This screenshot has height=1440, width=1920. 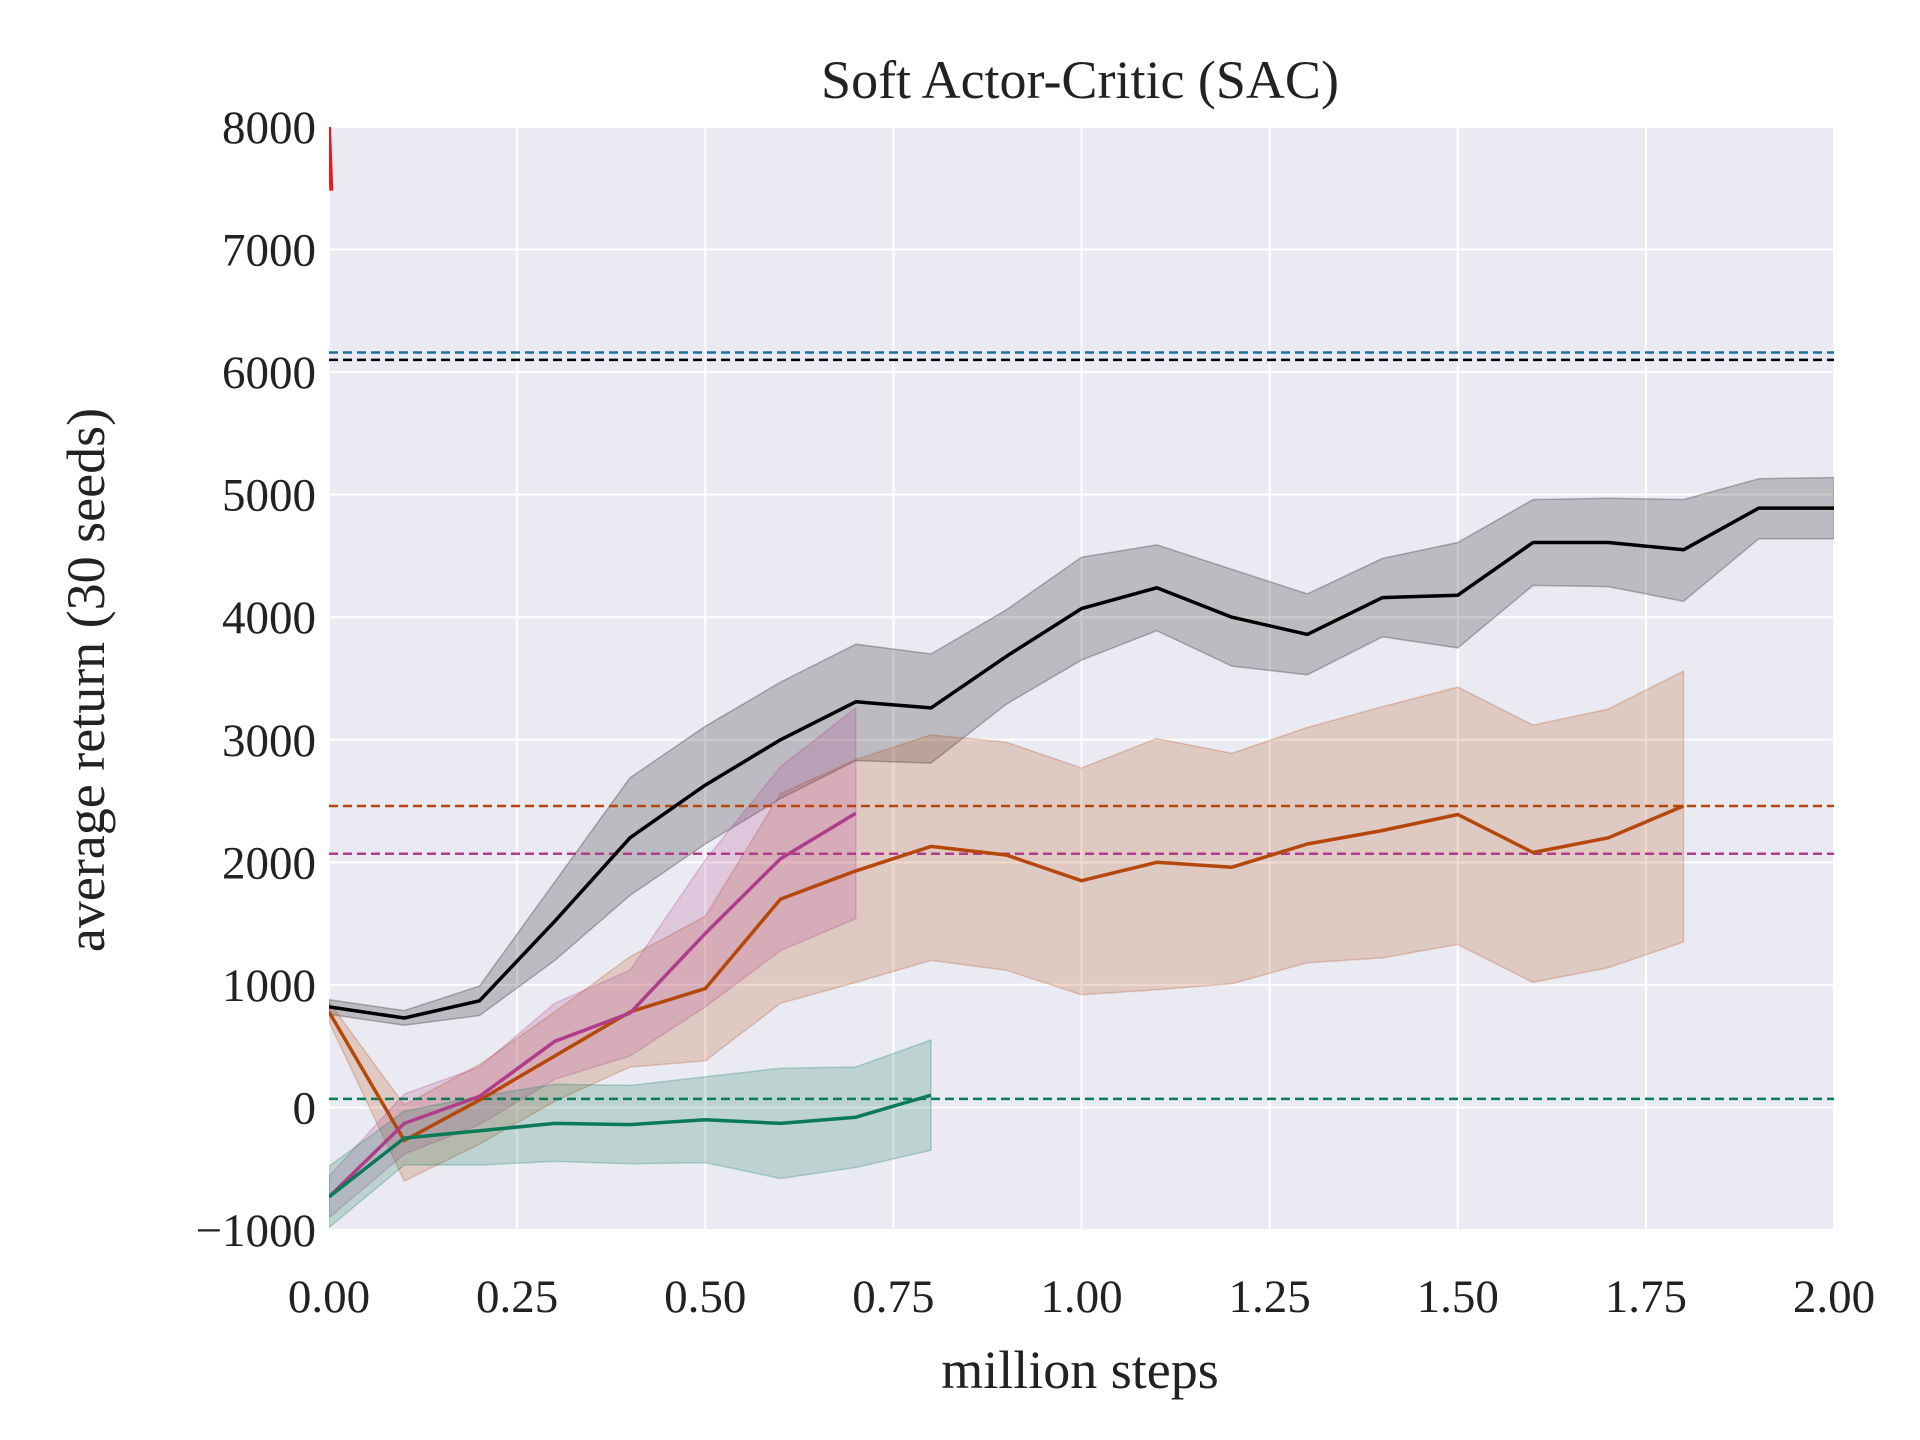 I want to click on chart-title: Soft Actor-Critic (SAC), so click(x=1080, y=80).